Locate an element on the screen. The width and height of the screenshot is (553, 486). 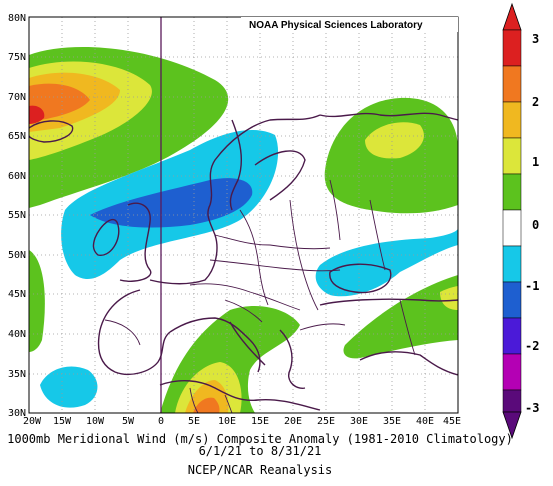
colorbar-top-arrow is located at coordinates (512, 16).